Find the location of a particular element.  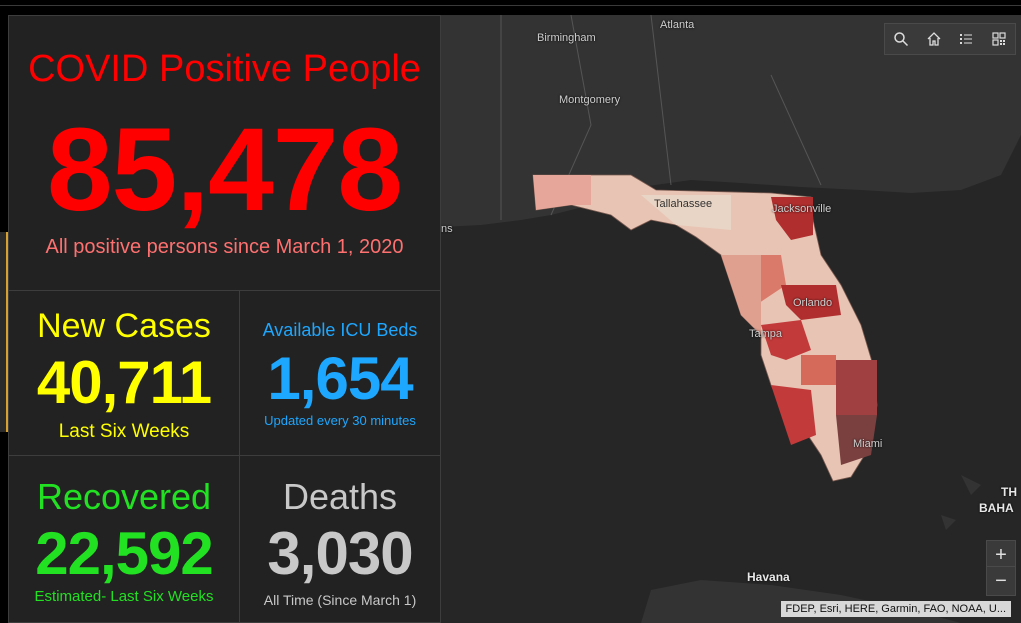

bahamas-islands is located at coordinates (961, 502).